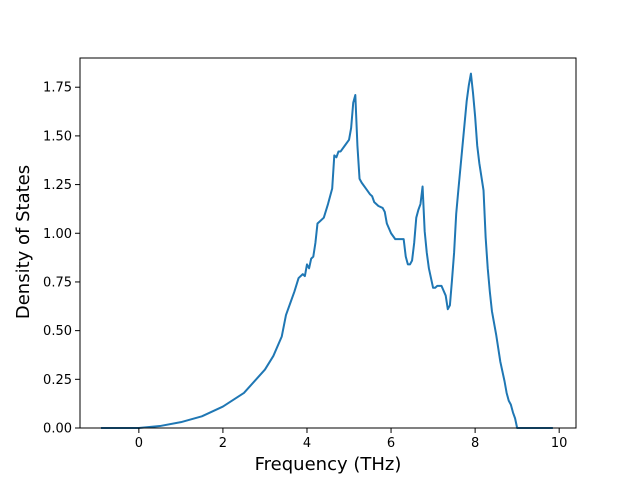 This screenshot has height=480, width=640. What do you see at coordinates (475, 443) in the screenshot?
I see `x-tick-label: 8` at bounding box center [475, 443].